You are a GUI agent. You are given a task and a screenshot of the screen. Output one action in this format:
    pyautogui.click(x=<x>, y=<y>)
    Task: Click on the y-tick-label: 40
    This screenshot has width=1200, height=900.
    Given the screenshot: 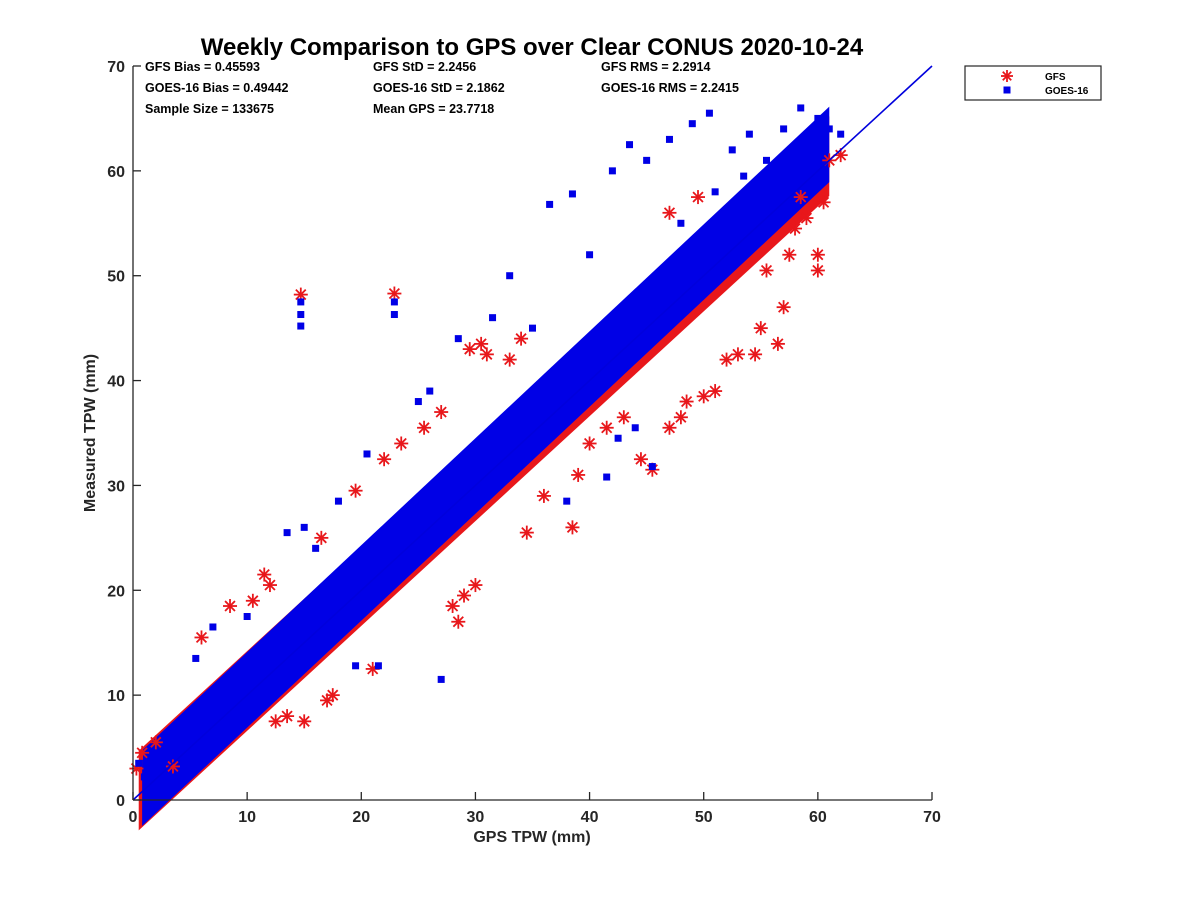 What is the action you would take?
    pyautogui.click(x=116, y=382)
    